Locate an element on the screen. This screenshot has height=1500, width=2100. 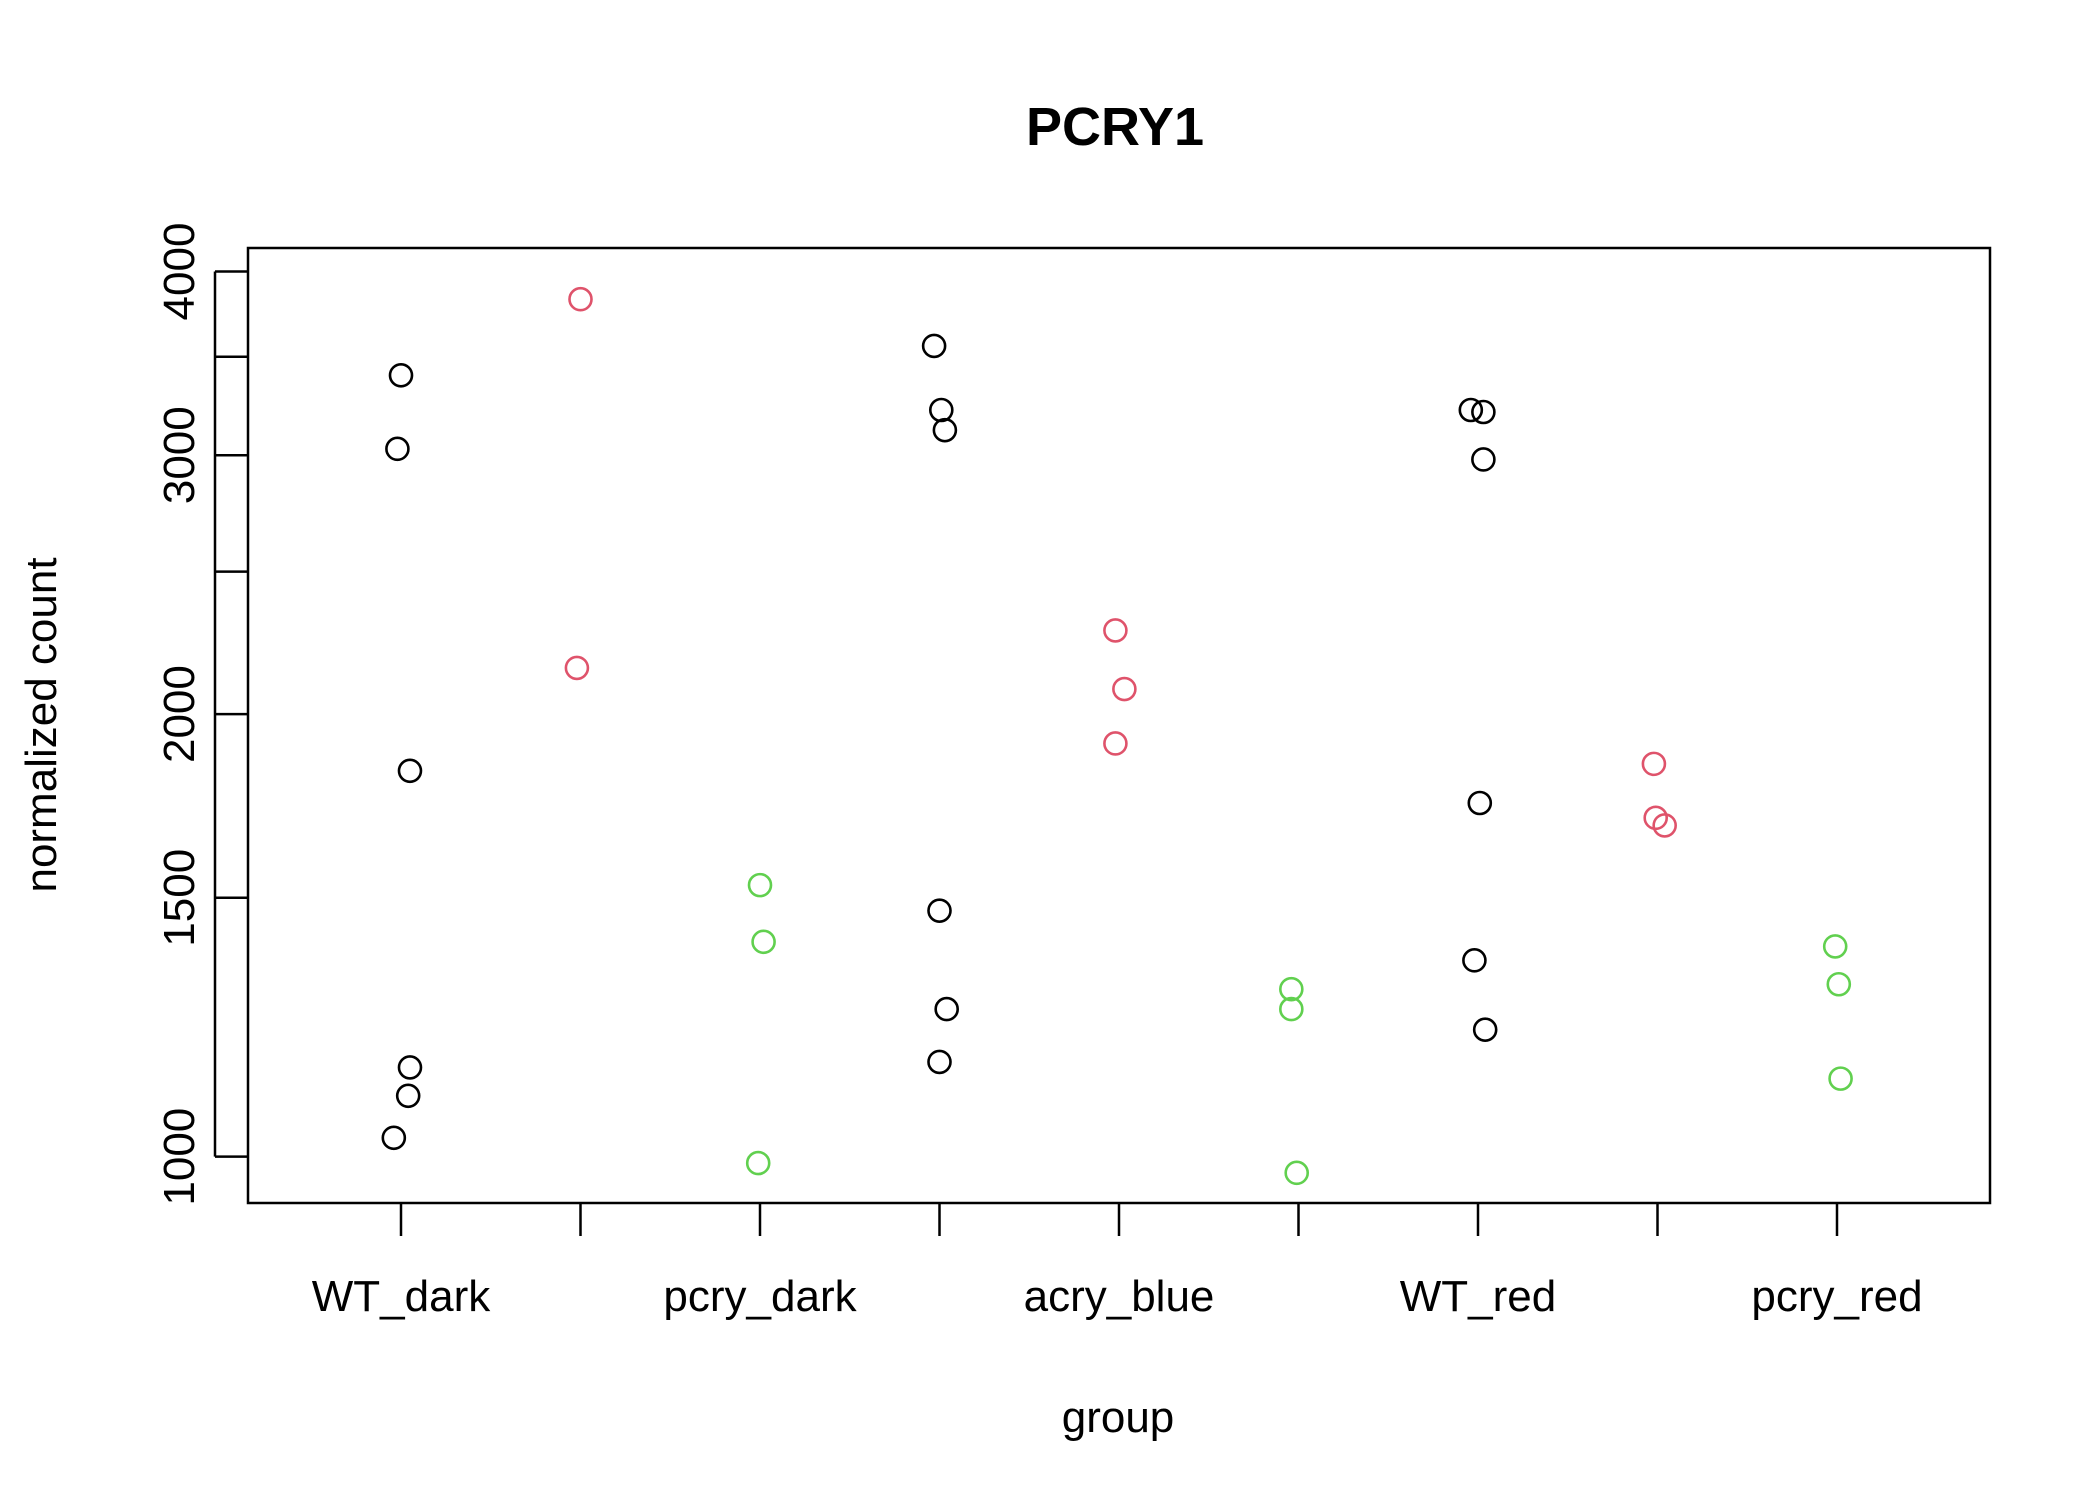
y-tick-label: 1000 is located at coordinates (179, 1157).